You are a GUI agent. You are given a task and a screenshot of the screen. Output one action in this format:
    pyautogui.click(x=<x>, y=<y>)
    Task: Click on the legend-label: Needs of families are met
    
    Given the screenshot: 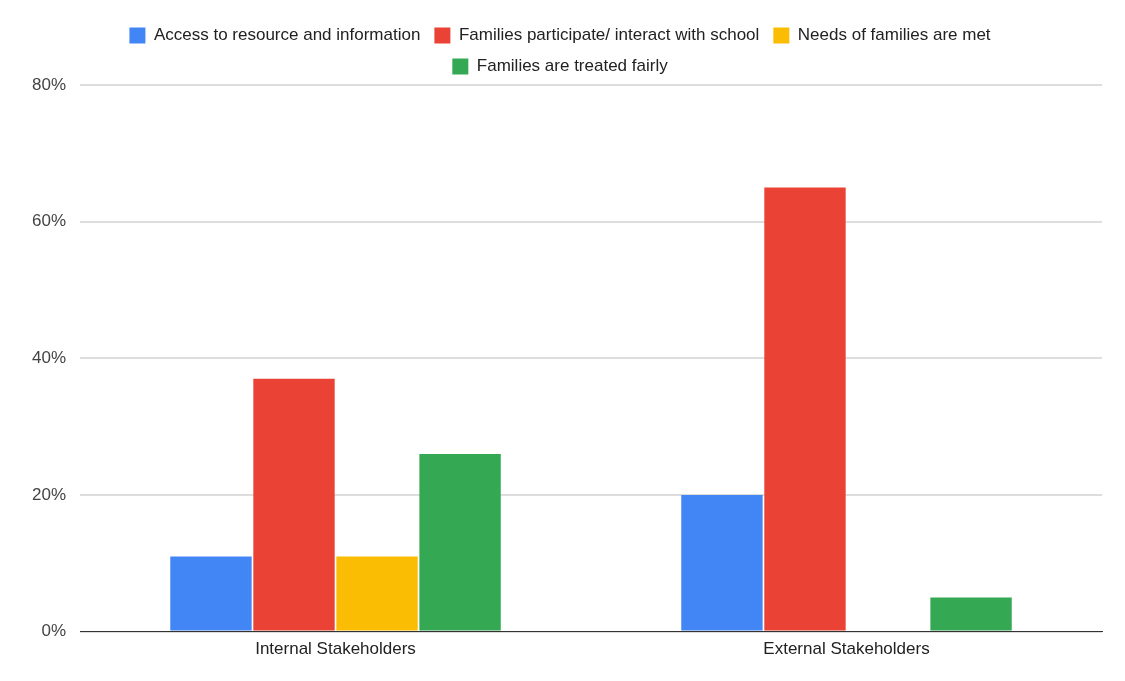 What is the action you would take?
    pyautogui.click(x=894, y=35)
    